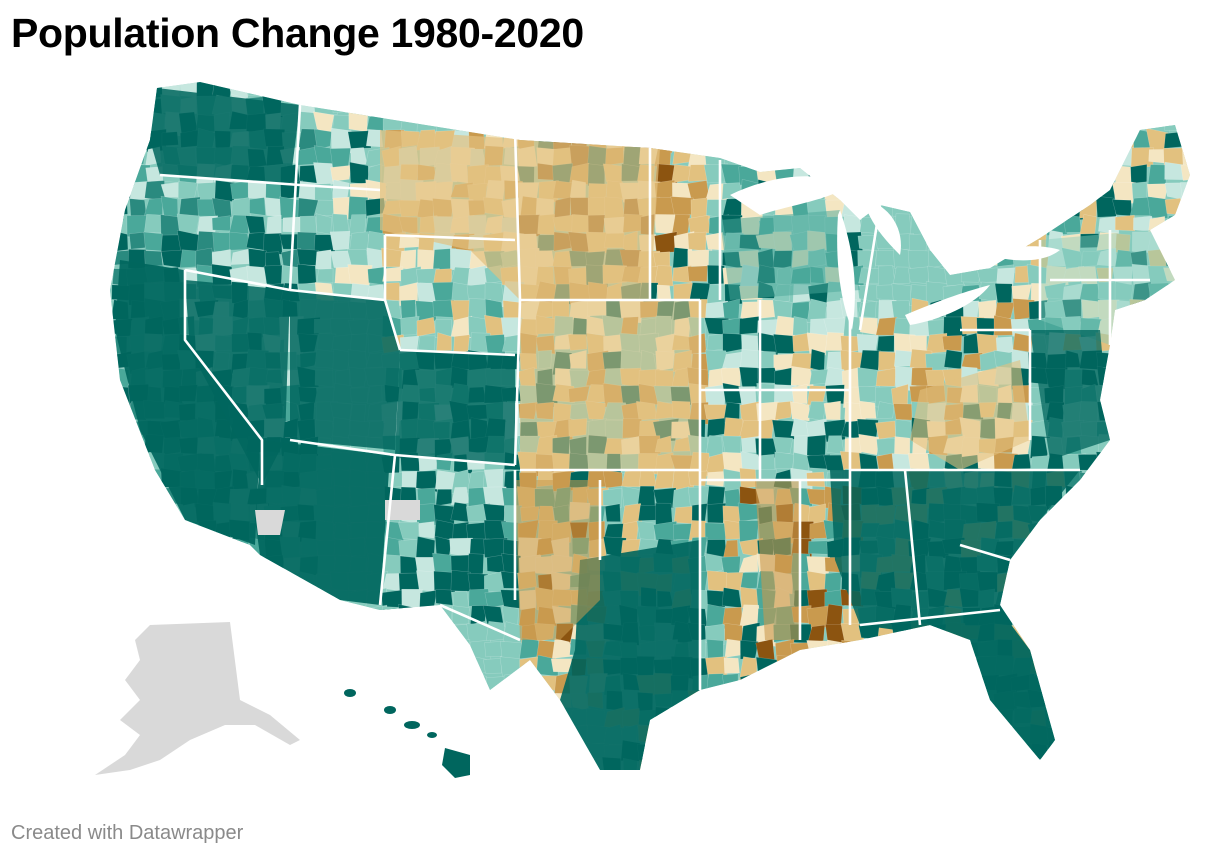 This screenshot has width=1220, height=858. I want to click on region-northern-plains, so click(520, 215).